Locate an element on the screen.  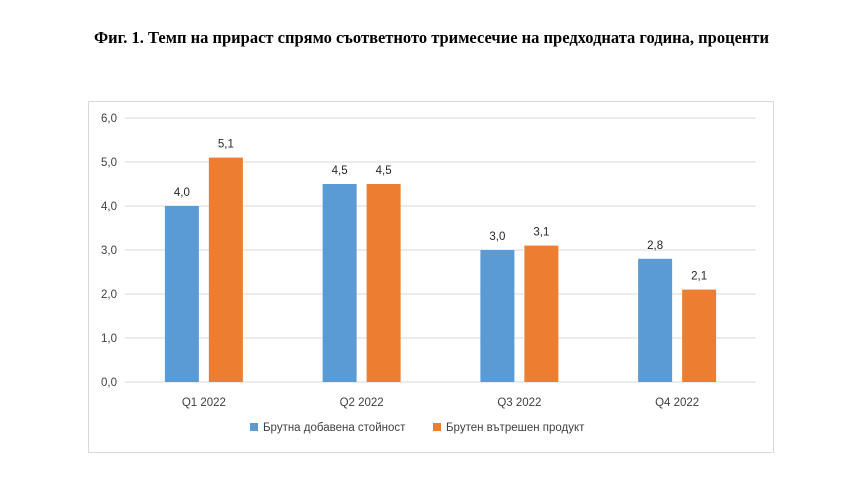
data-label-gdp-3: 2,1 is located at coordinates (699, 277).